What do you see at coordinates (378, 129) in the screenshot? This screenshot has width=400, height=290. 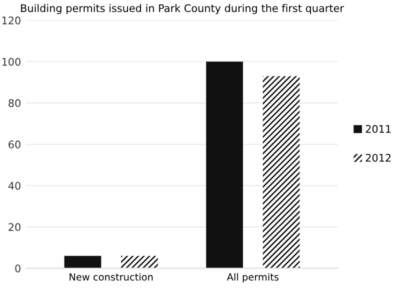 I see `legend-label: 2011` at bounding box center [378, 129].